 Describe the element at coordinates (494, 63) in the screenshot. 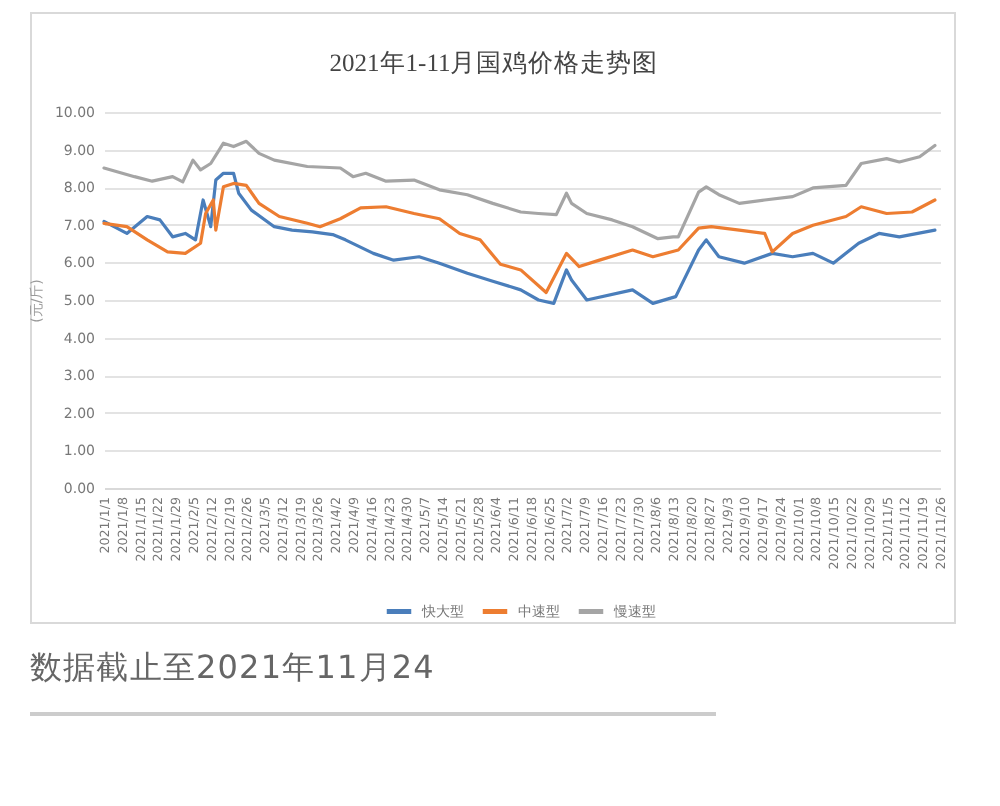

I see `chart-title: 2021年1-11月国鸡价格走势图` at that location.